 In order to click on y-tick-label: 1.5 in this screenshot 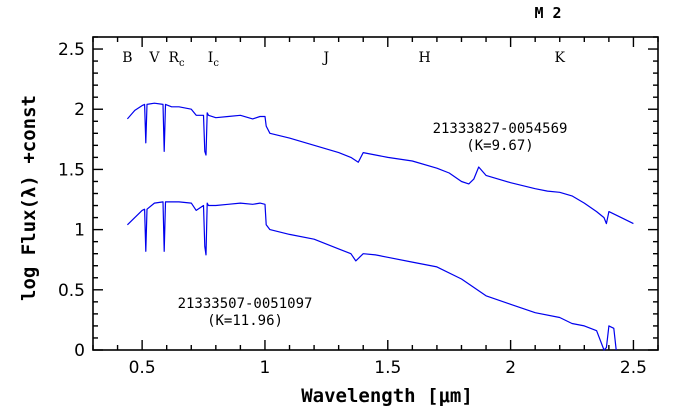, I will do `click(71, 170)`.